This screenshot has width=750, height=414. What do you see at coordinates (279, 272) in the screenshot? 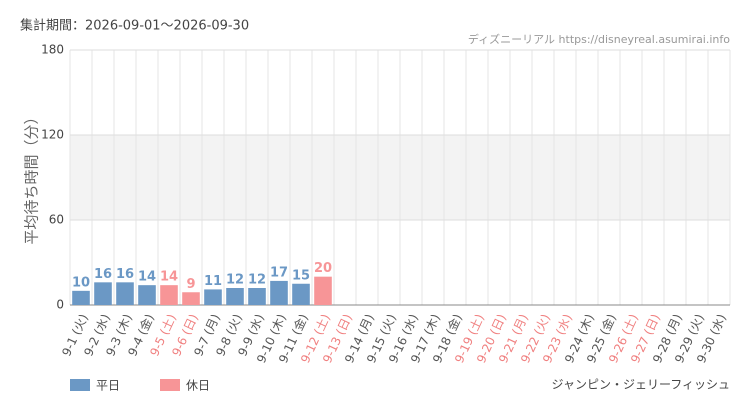
I see `value-label: 17` at bounding box center [279, 272].